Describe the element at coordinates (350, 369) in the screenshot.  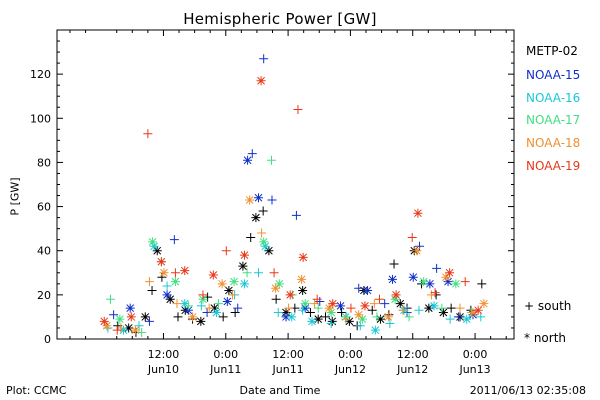
I see `x-tick-label-date: Jun12` at that location.